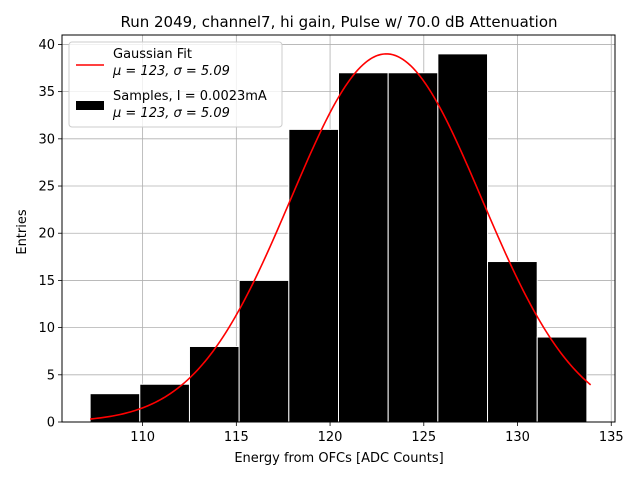 This screenshot has width=640, height=480. Describe the element at coordinates (22, 232) in the screenshot. I see `y-axis-label: Entries` at that location.